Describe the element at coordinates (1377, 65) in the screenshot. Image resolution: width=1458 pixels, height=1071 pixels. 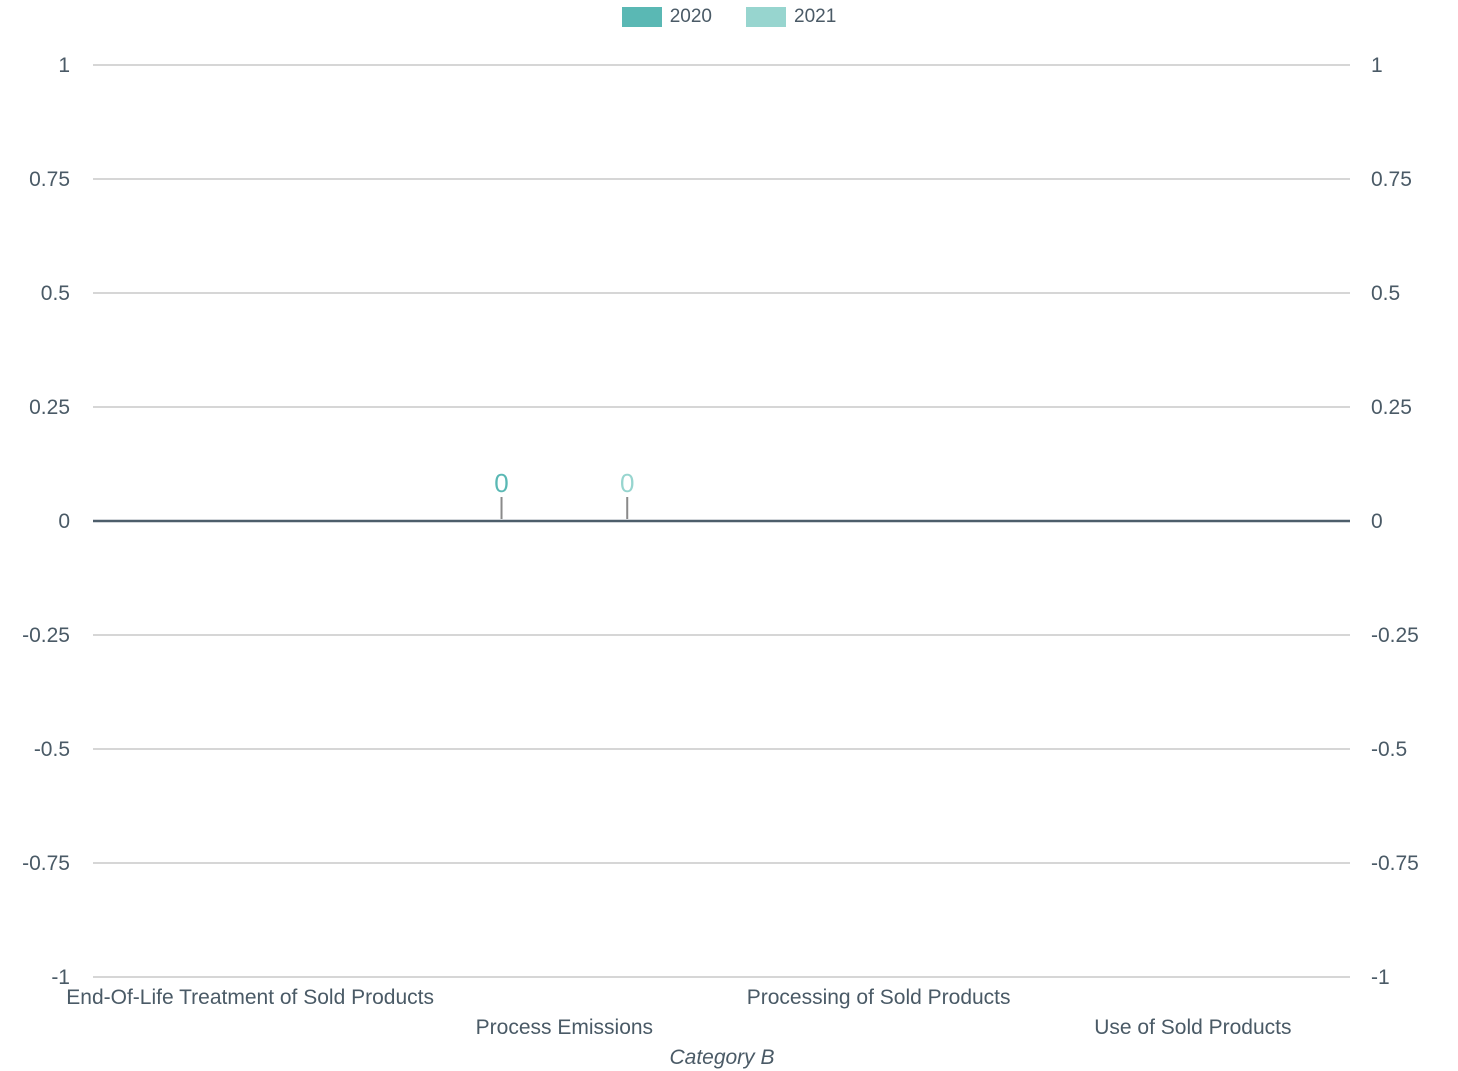
I see `y-tick-label-right: 1` at that location.